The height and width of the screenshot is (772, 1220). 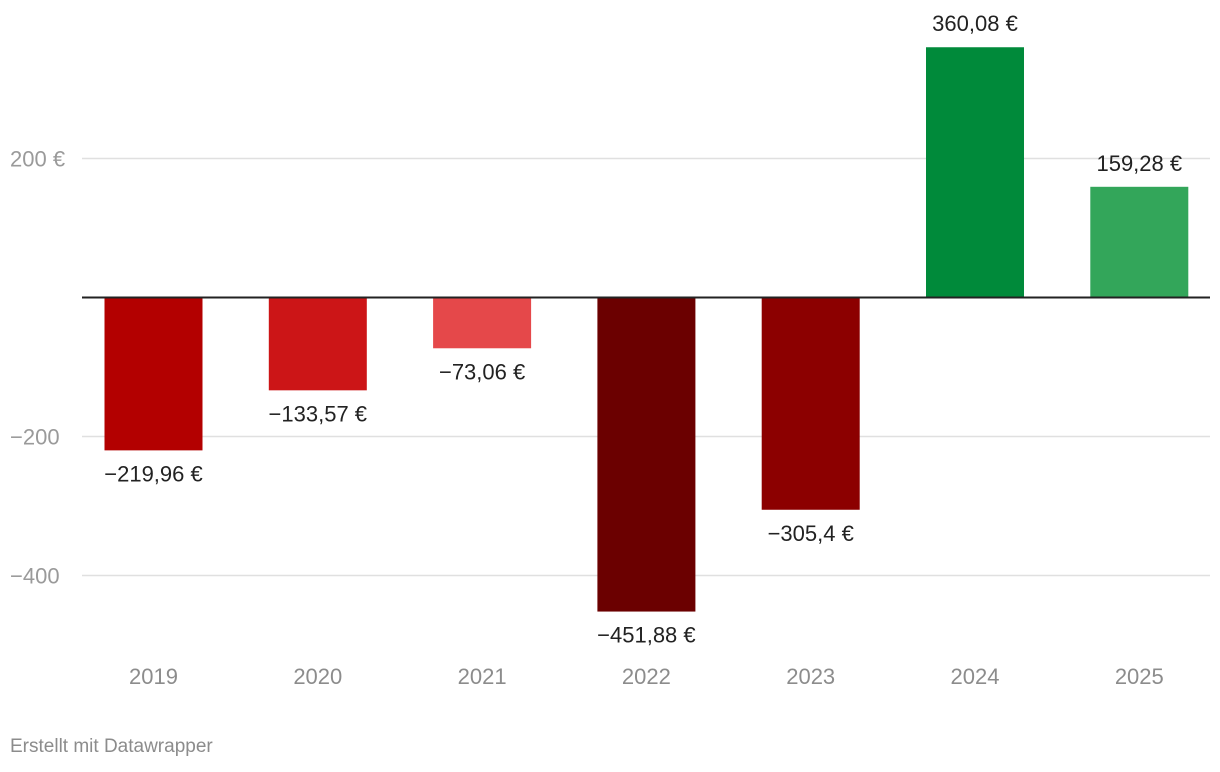 I want to click on x-tick-label: 2020, so click(x=317, y=676).